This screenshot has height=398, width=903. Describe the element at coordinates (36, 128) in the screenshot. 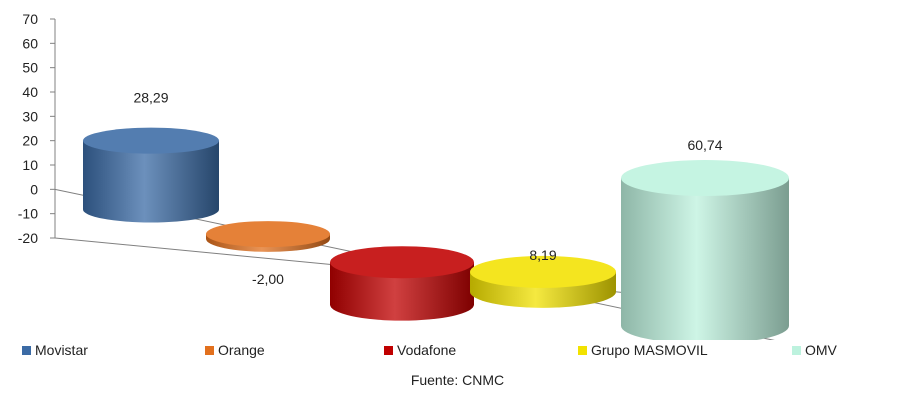

I see `y-axis-ticks: 70 60 50 40 30 20 10 0 -10 -20` at that location.